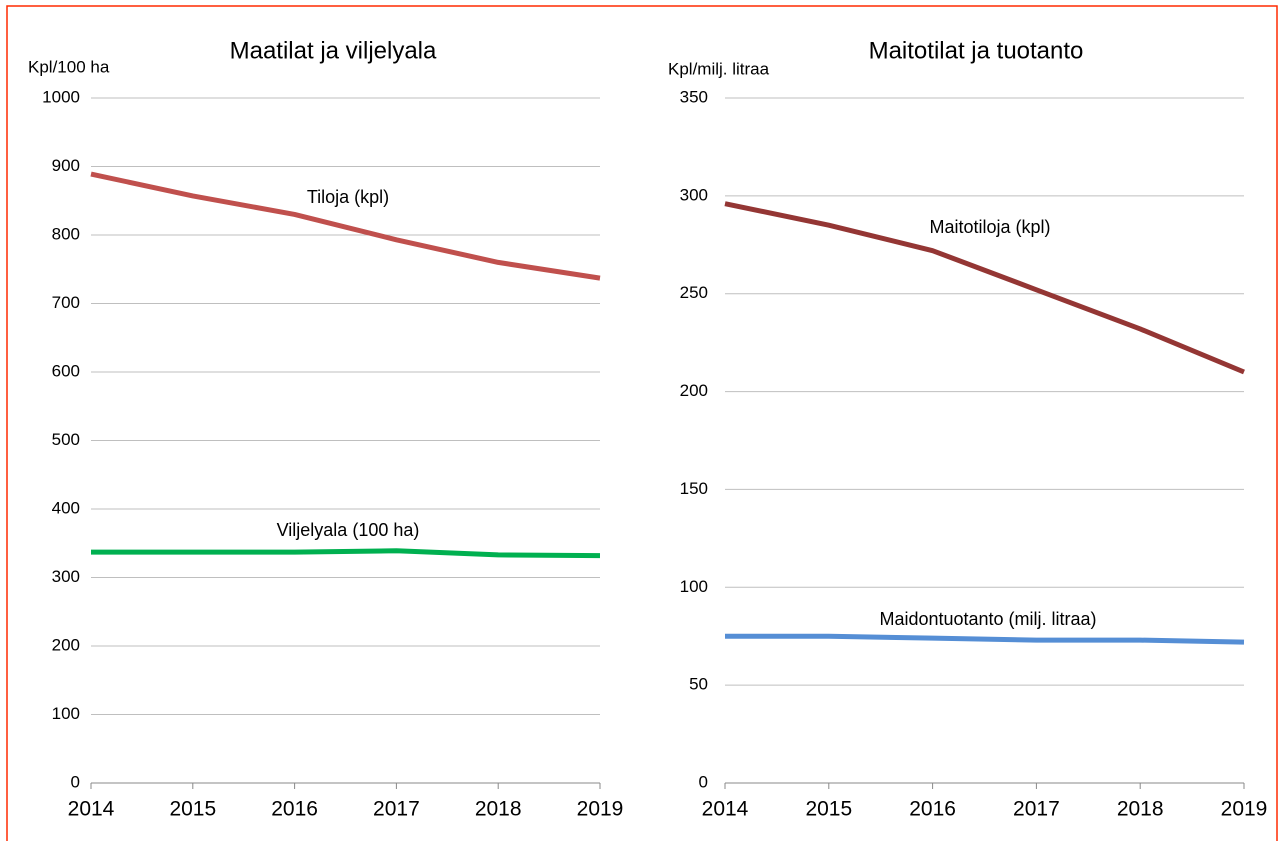 This screenshot has height=841, width=1284. I want to click on y-tick-label: 250, so click(694, 292).